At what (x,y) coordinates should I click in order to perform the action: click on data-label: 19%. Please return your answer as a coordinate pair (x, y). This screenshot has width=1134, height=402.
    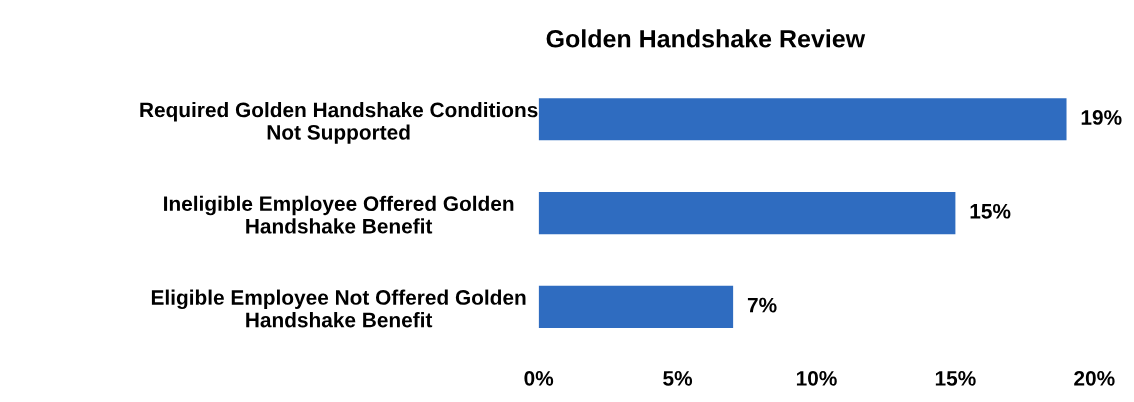
    Looking at the image, I should click on (1101, 117).